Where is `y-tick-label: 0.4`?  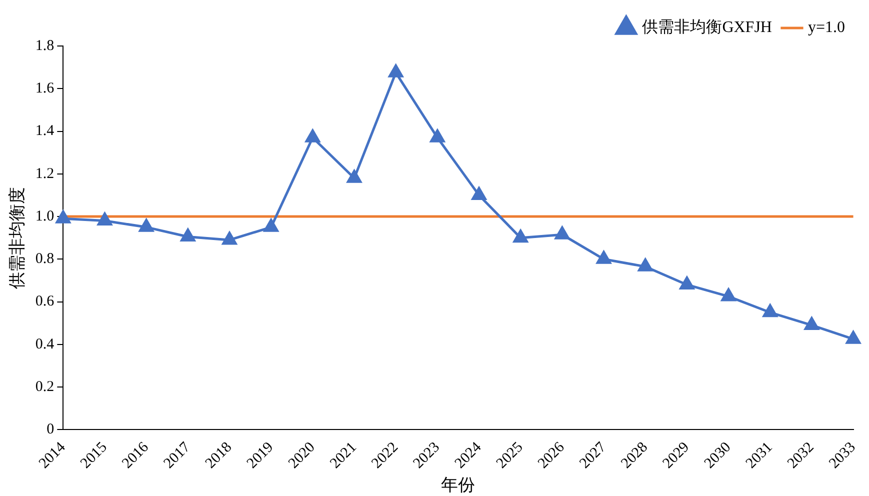
y-tick-label: 0.4 is located at coordinates (45, 344).